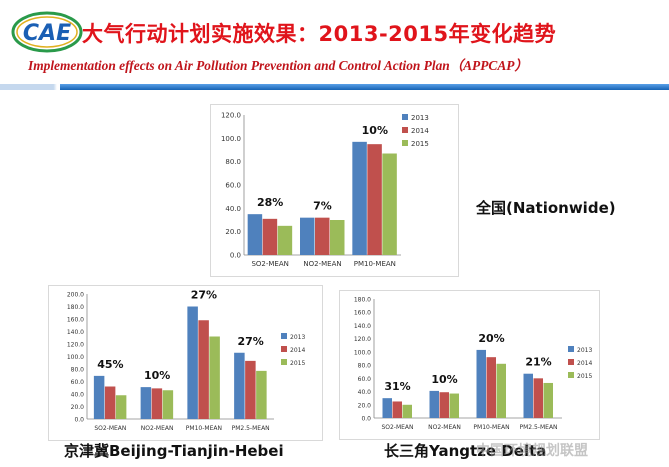 The image size is (669, 467). I want to click on change-annotation: 7%, so click(322, 206).